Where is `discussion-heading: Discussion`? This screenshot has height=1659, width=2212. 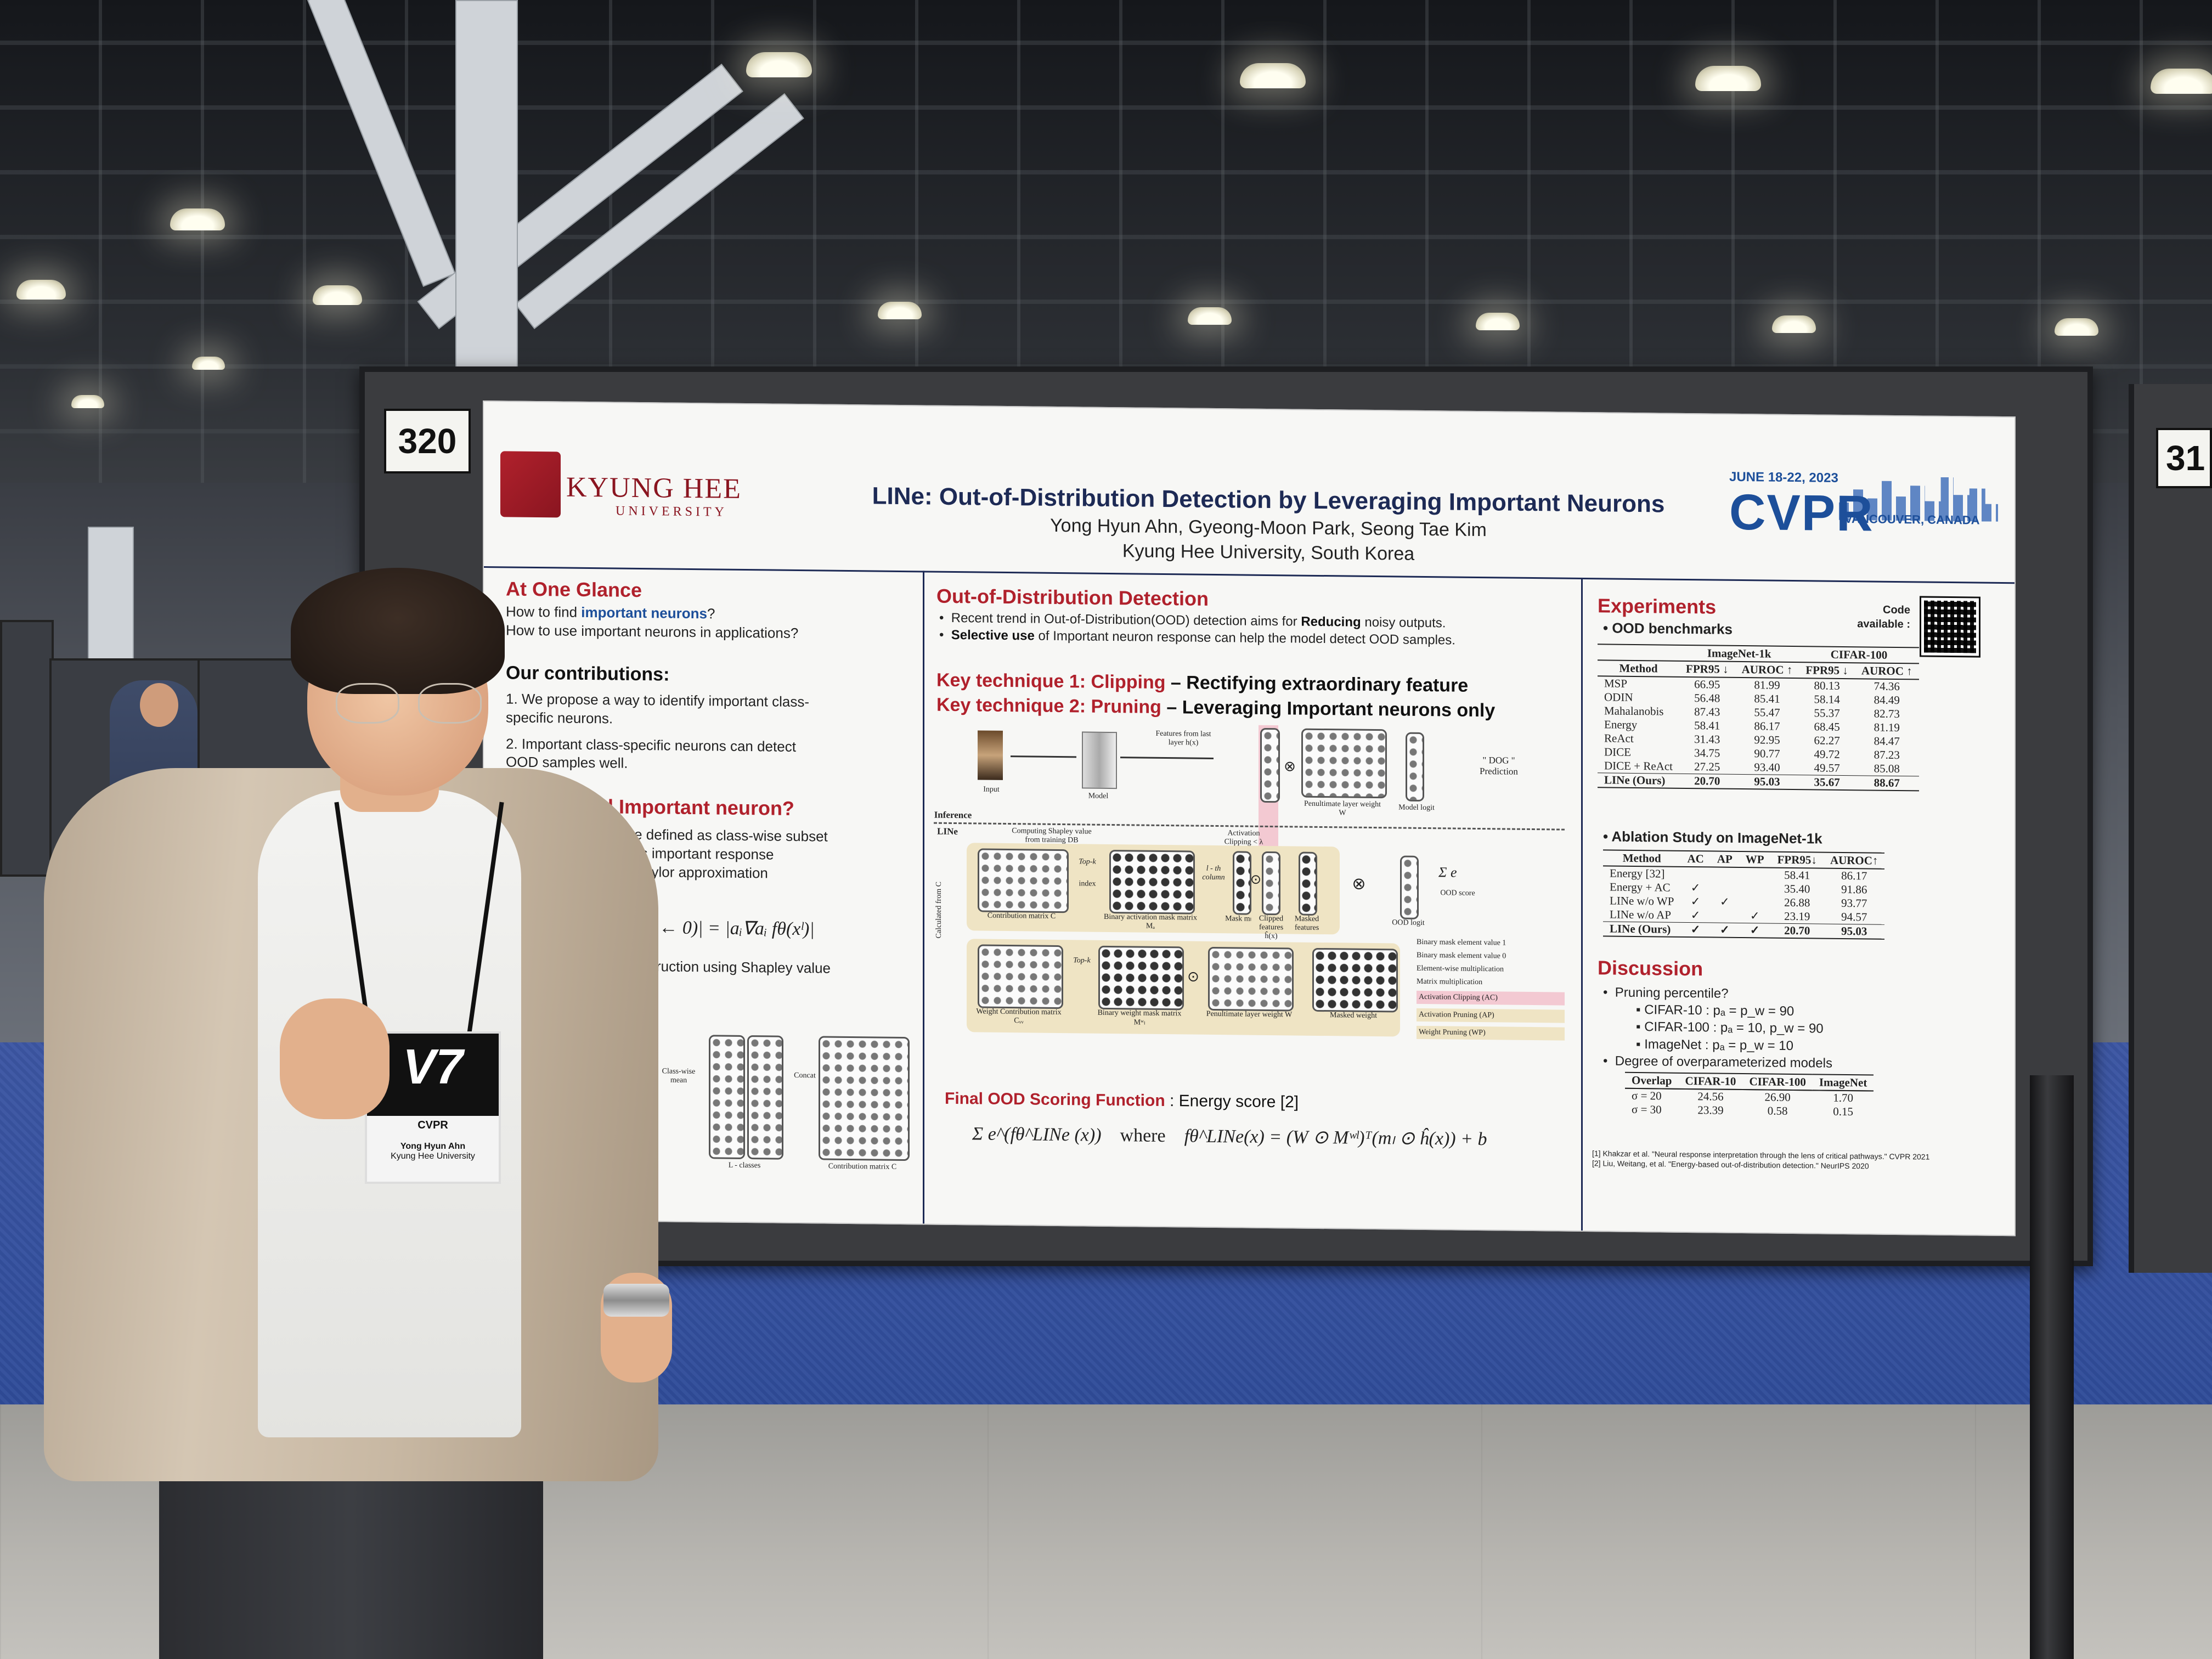
discussion-heading: Discussion is located at coordinates (1651, 968).